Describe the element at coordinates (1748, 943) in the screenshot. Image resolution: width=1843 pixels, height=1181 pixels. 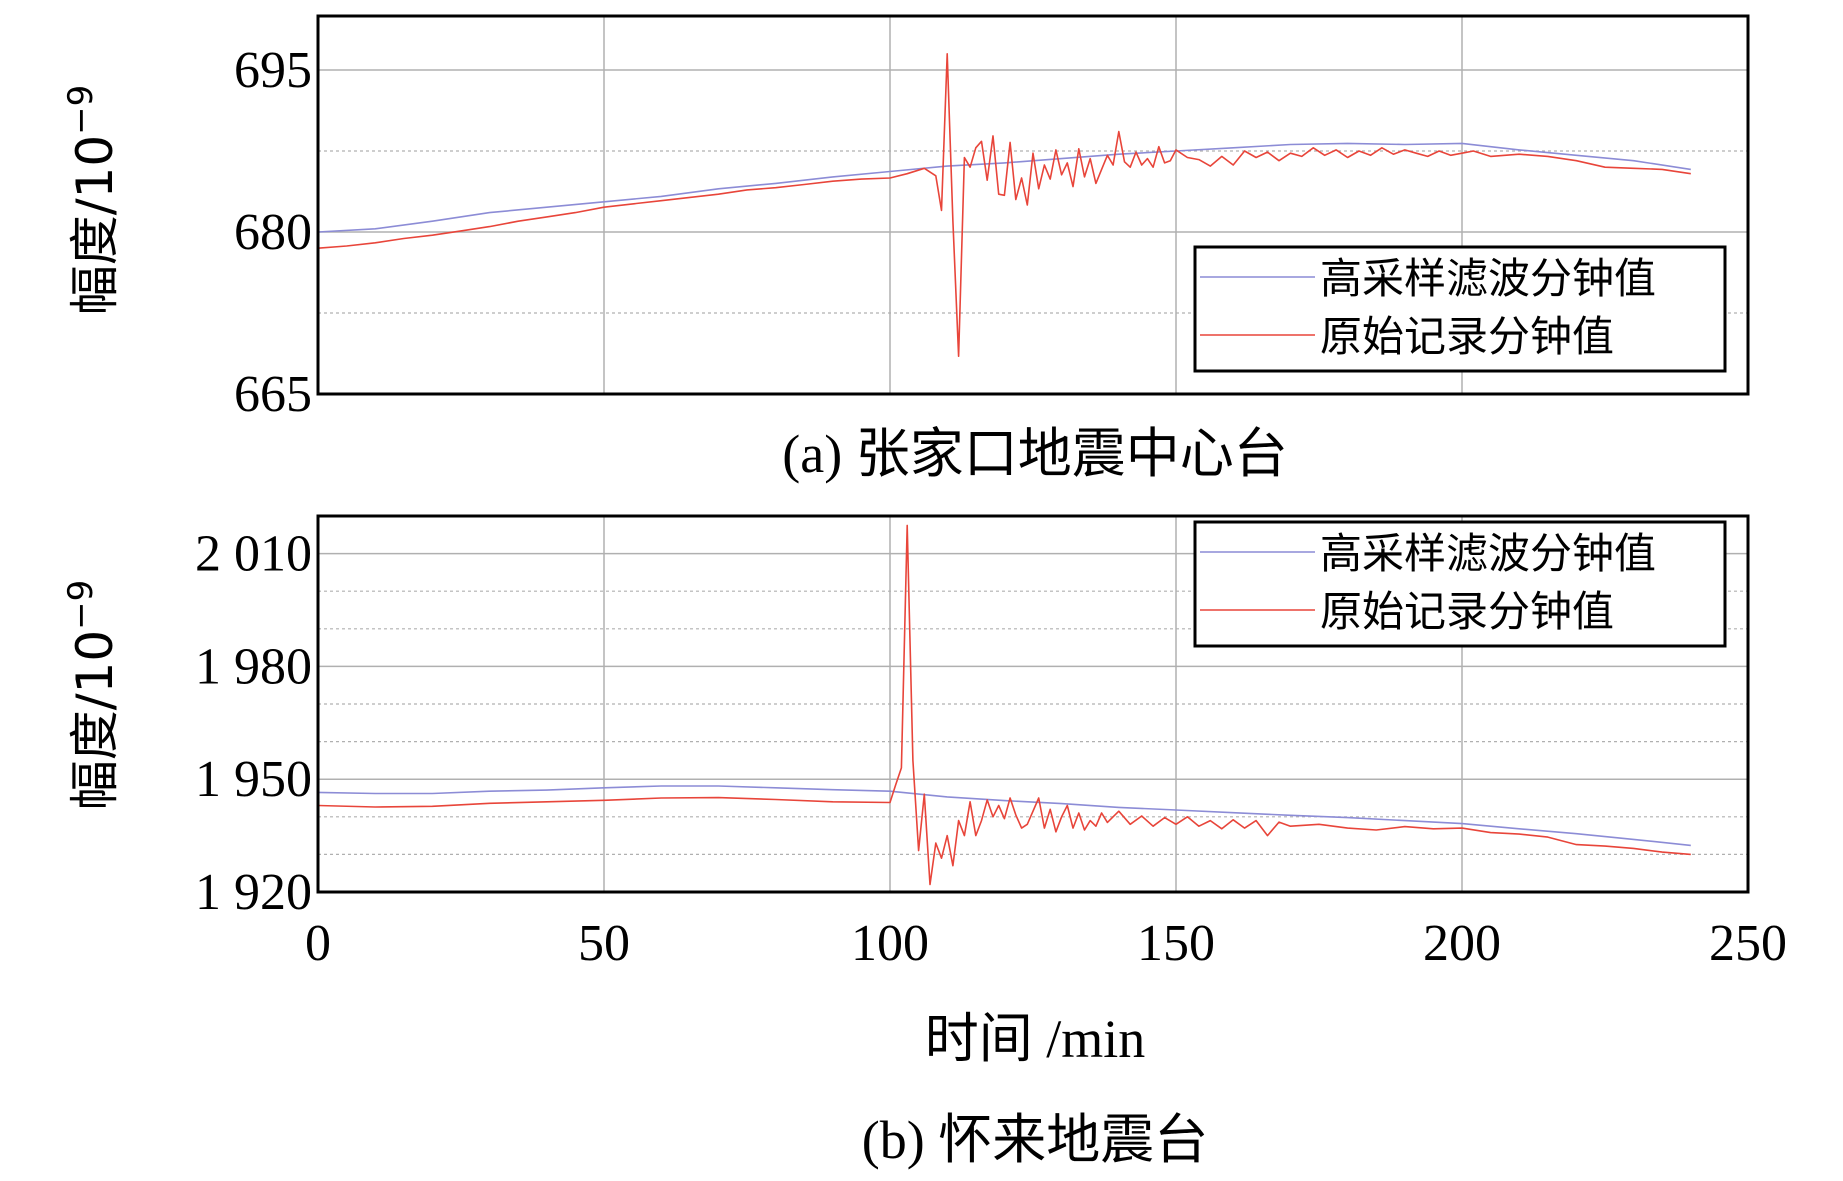
I see `x-tick-label: 250` at that location.